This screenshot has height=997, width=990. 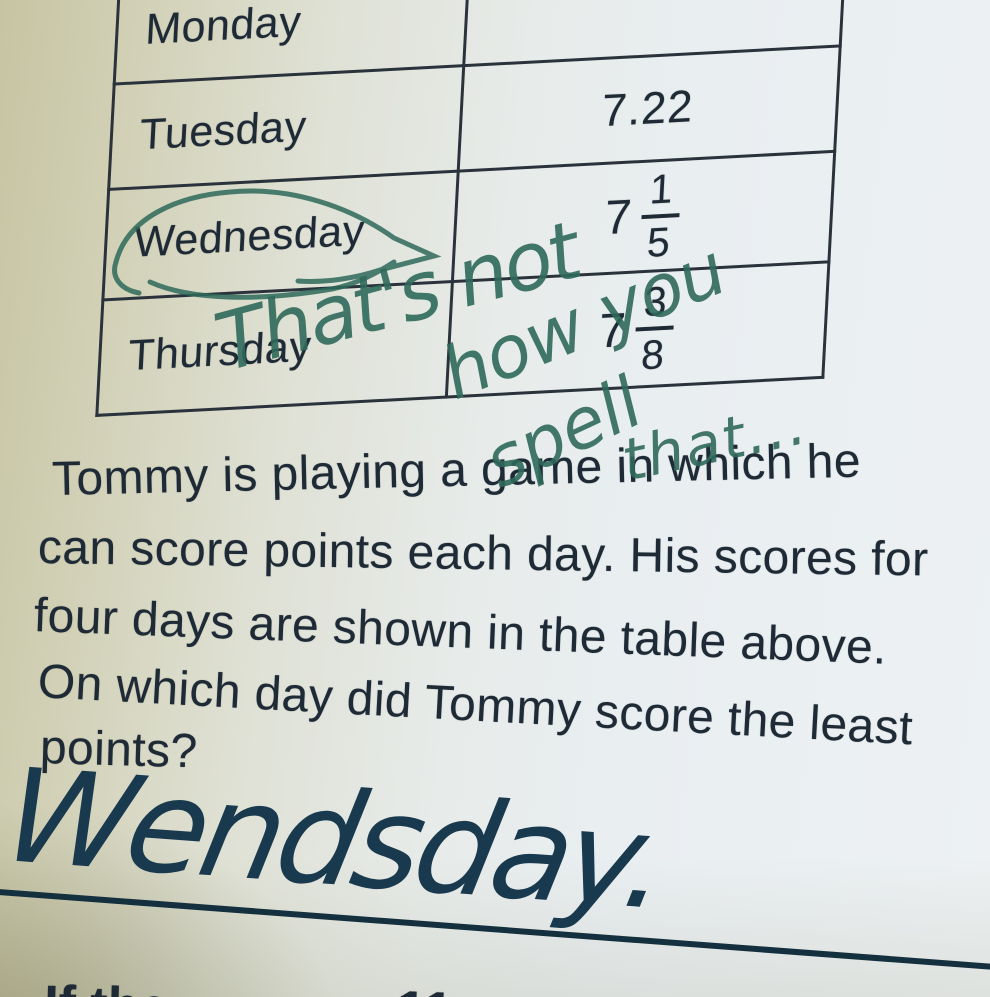 I want to click on fraction-whole: 7, so click(x=618, y=218).